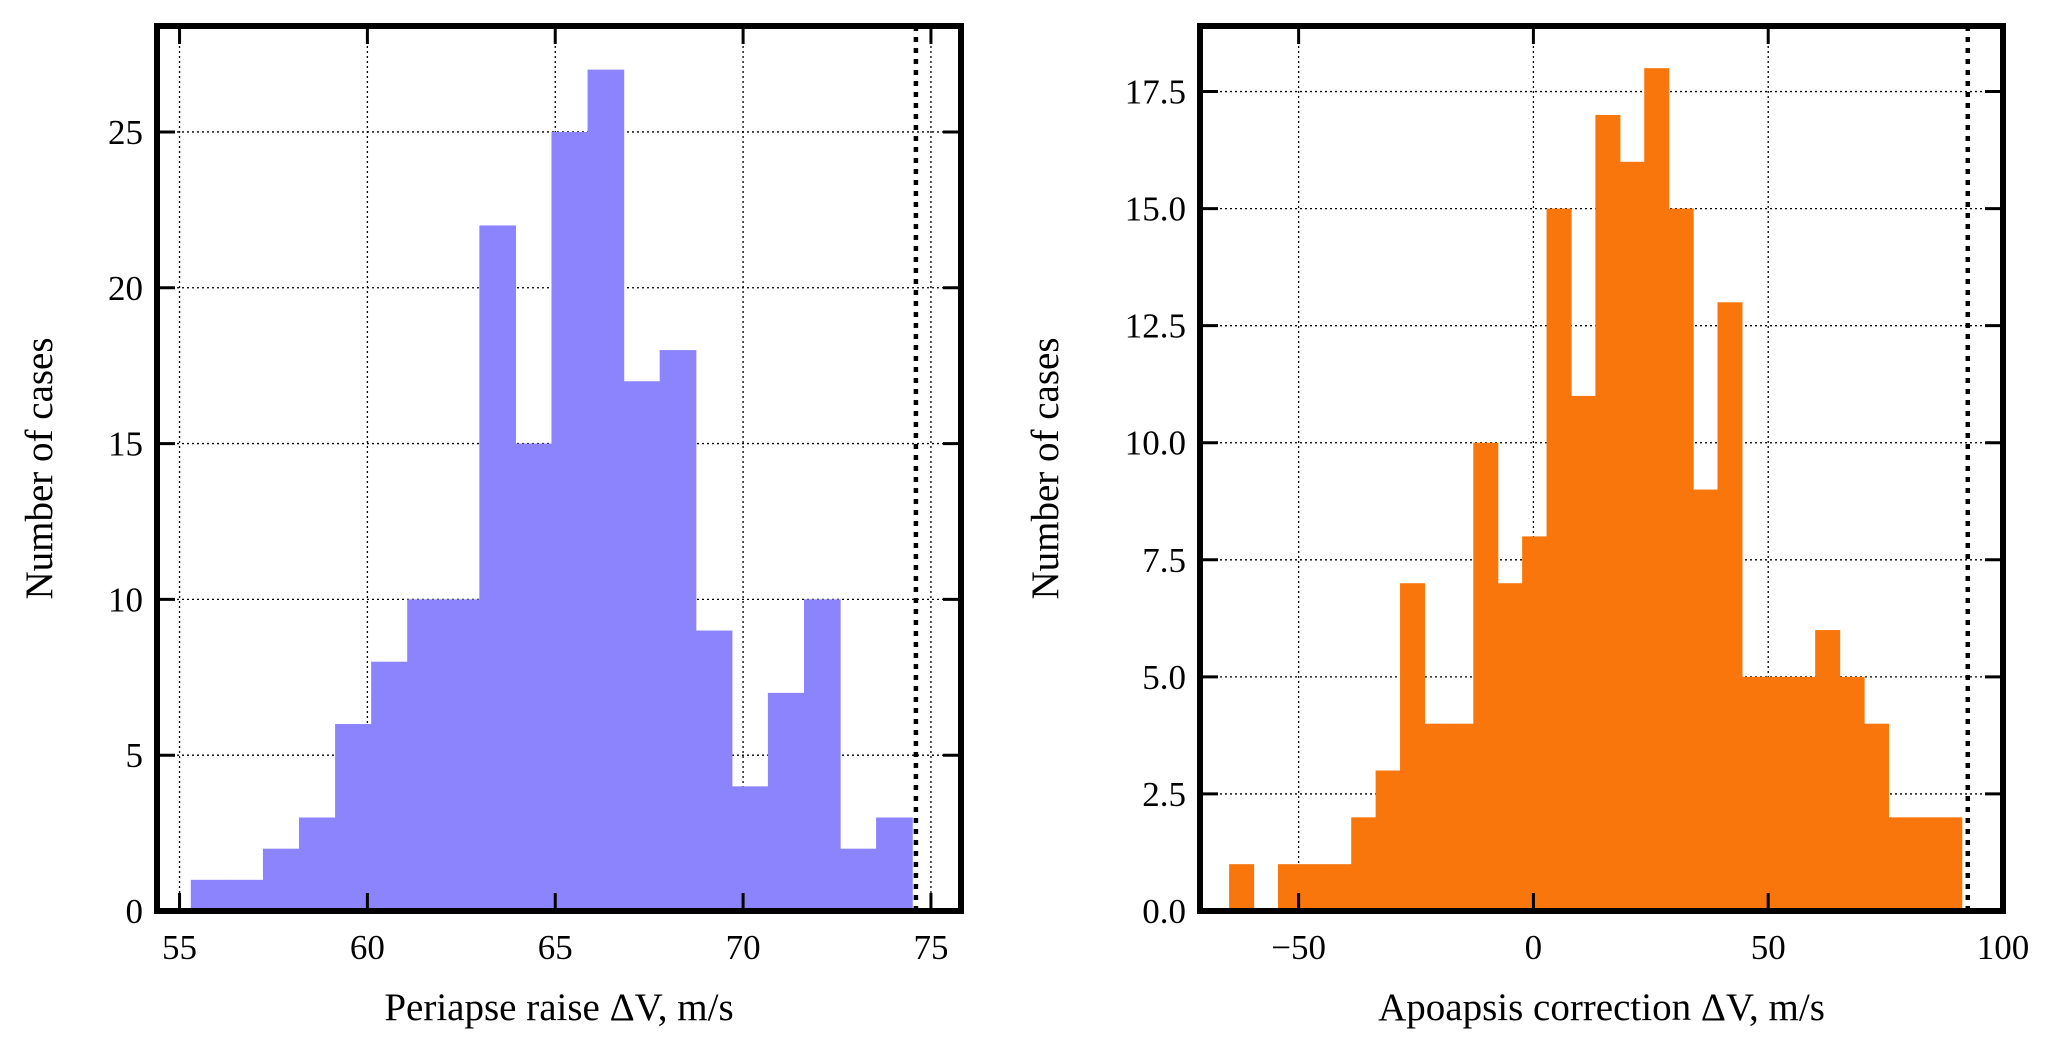  Describe the element at coordinates (1155, 443) in the screenshot. I see `y-tick-label: 10.0` at that location.